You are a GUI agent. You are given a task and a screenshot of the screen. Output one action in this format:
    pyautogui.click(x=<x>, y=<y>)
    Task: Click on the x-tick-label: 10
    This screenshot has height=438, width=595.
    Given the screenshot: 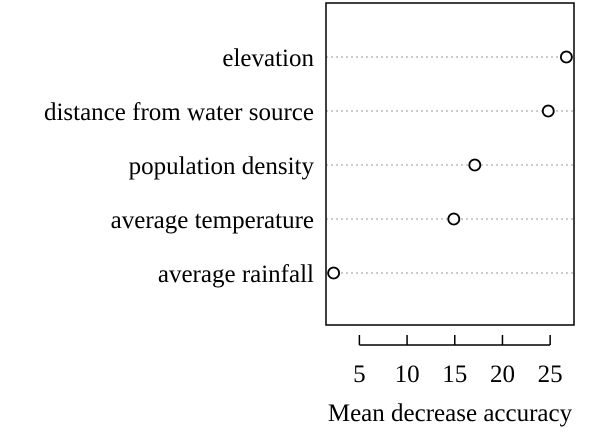 What is the action you would take?
    pyautogui.click(x=407, y=374)
    